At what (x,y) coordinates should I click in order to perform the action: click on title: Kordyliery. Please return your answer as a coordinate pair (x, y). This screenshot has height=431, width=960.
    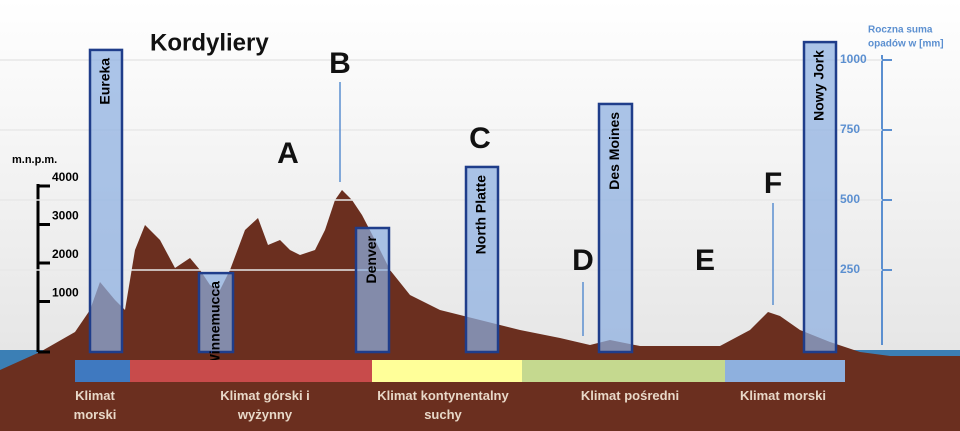
    Looking at the image, I should click on (209, 42).